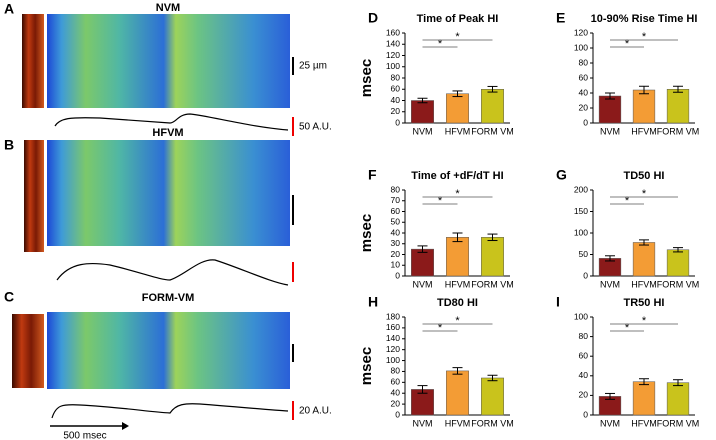 This screenshot has width=716, height=440. Describe the element at coordinates (393, 316) in the screenshot. I see `y-tick-label: 180` at that location.